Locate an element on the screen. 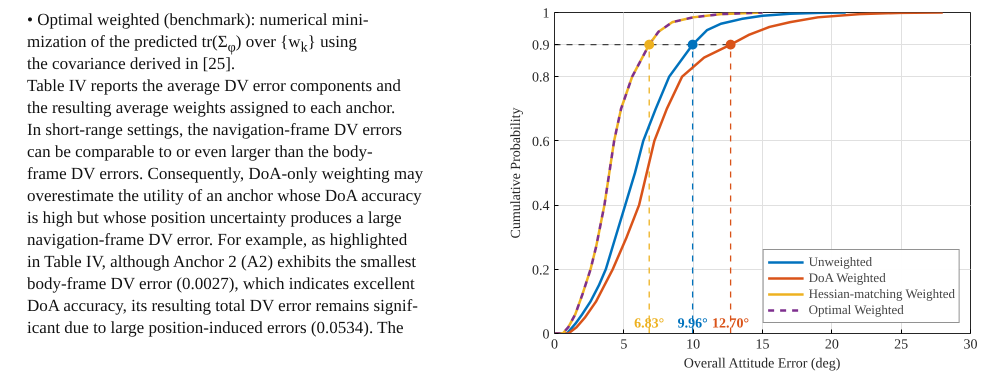  y-tick-label: 0.6 is located at coordinates (541, 142).